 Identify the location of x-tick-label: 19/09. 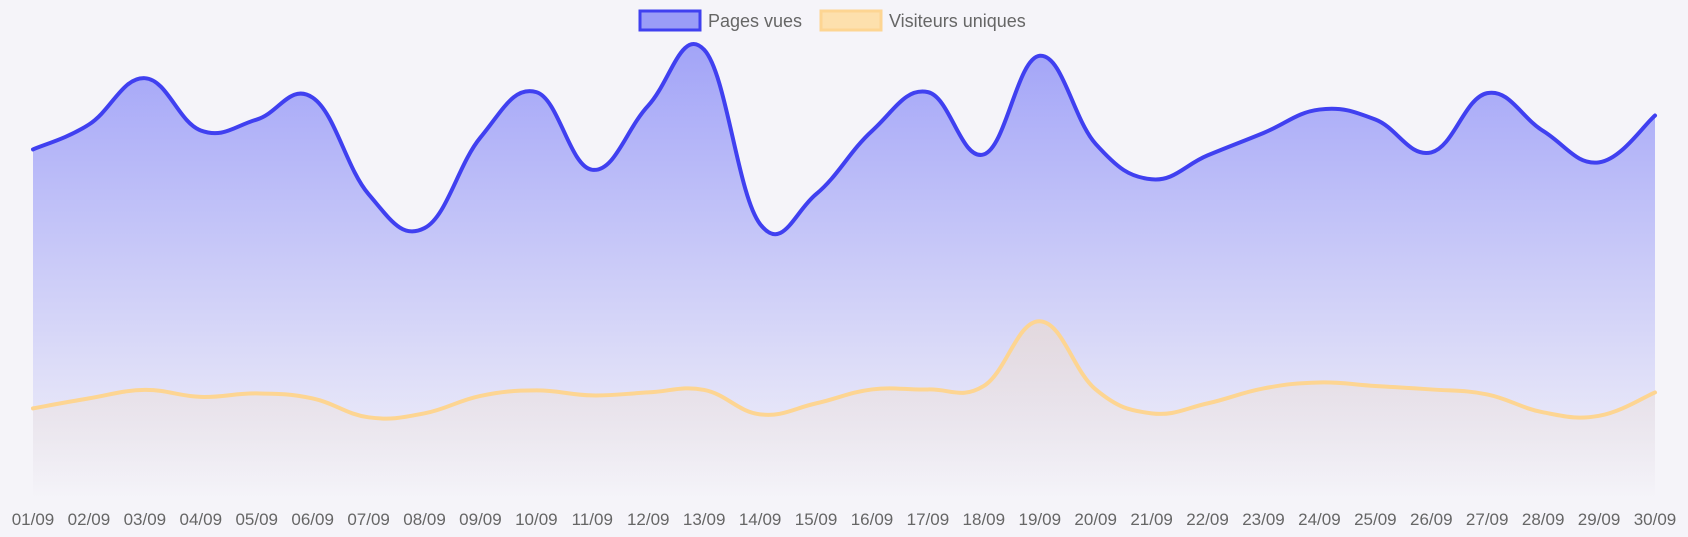
(1039, 519).